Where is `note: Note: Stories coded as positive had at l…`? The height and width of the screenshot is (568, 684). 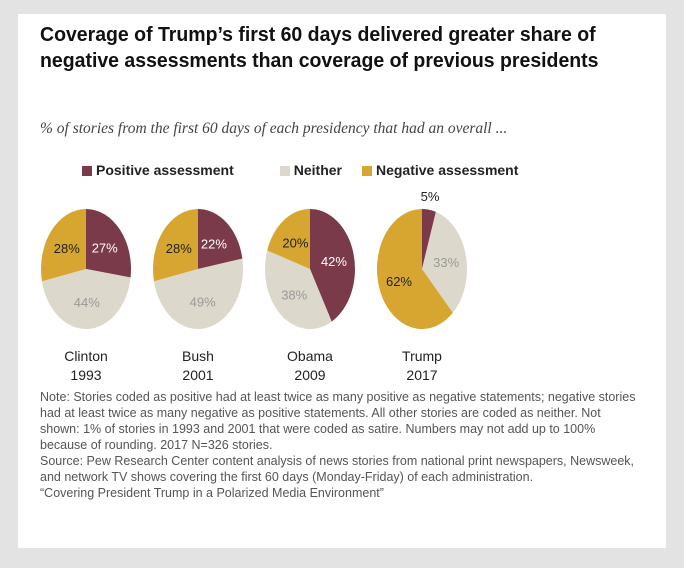 note: Note: Stories coded as positive had at l… is located at coordinates (338, 421).